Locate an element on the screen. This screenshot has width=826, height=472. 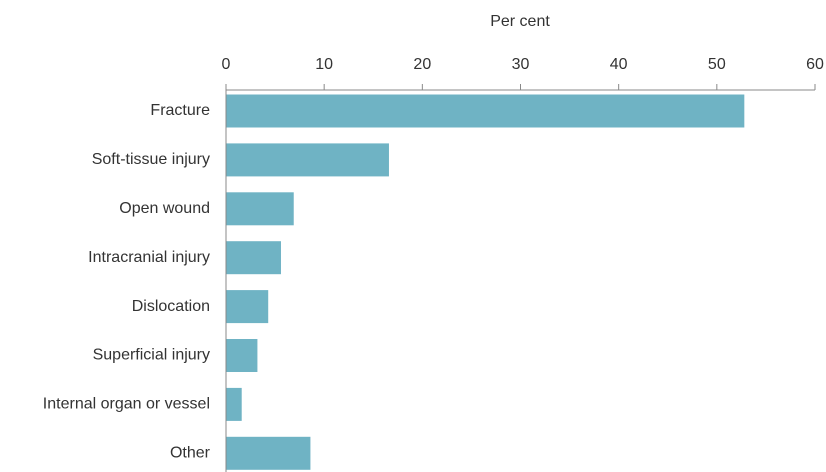
x-tick-label: 50 is located at coordinates (717, 64).